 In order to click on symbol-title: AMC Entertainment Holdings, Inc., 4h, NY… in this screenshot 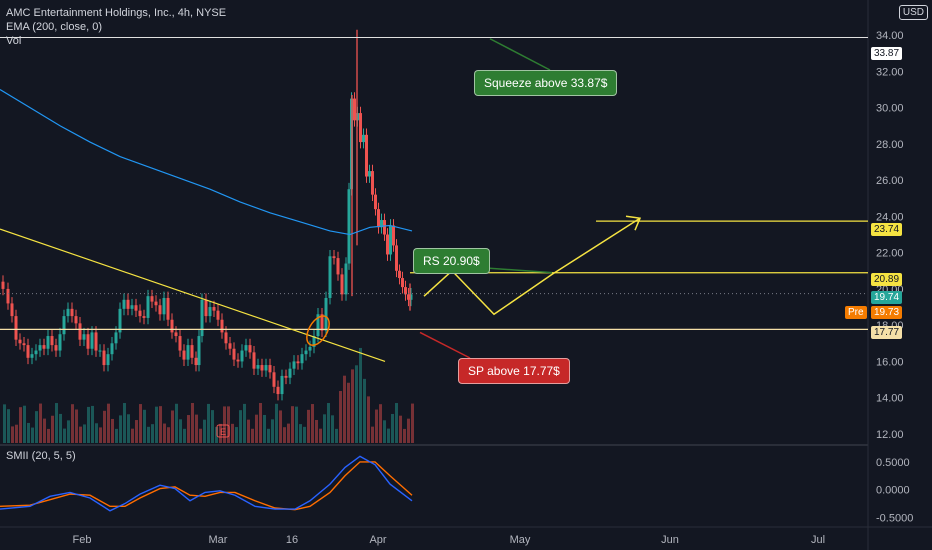, I will do `click(116, 13)`.